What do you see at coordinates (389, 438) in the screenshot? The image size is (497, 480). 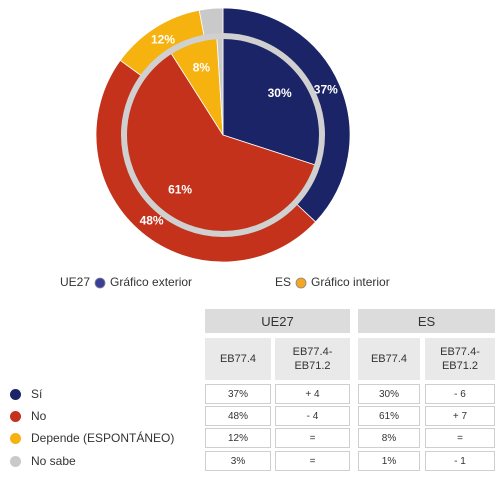 I see `table-cell: 8%` at bounding box center [389, 438].